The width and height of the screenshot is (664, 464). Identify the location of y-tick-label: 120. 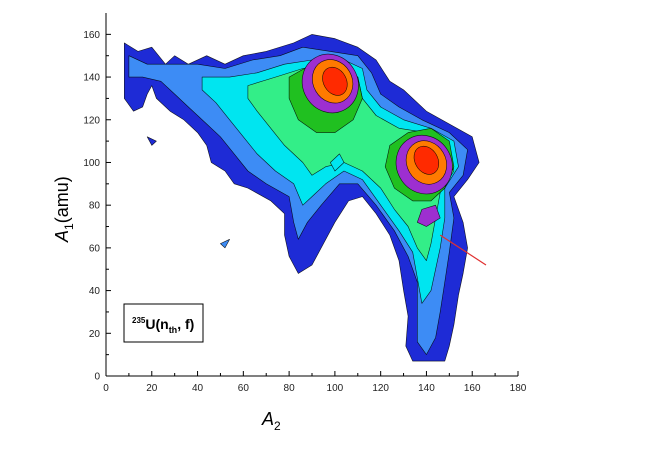
(91, 120).